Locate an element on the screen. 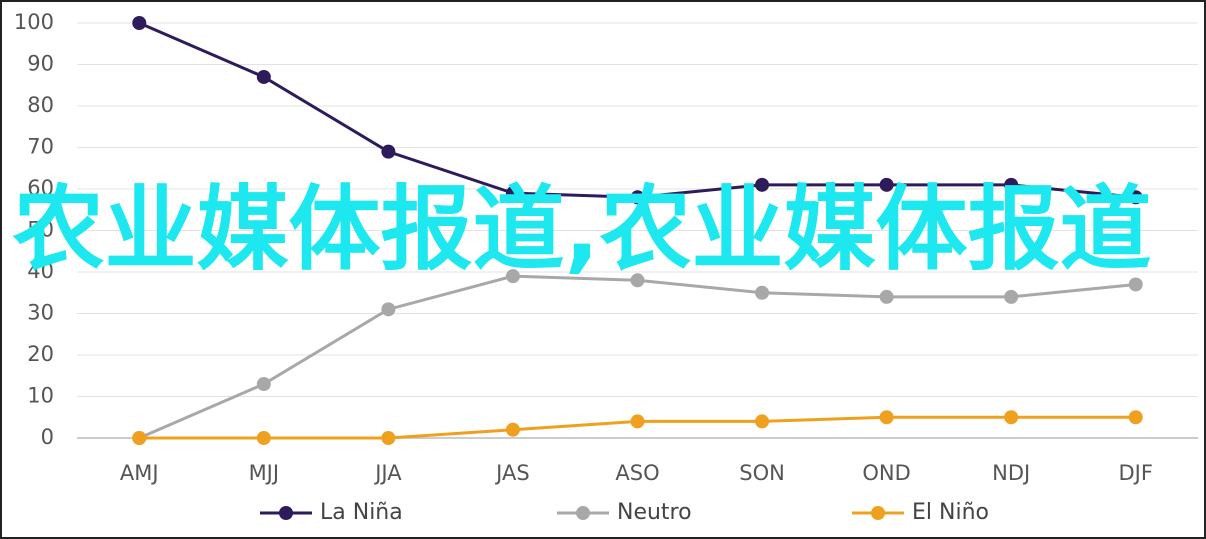  y-tick-label: 90 is located at coordinates (40, 64).